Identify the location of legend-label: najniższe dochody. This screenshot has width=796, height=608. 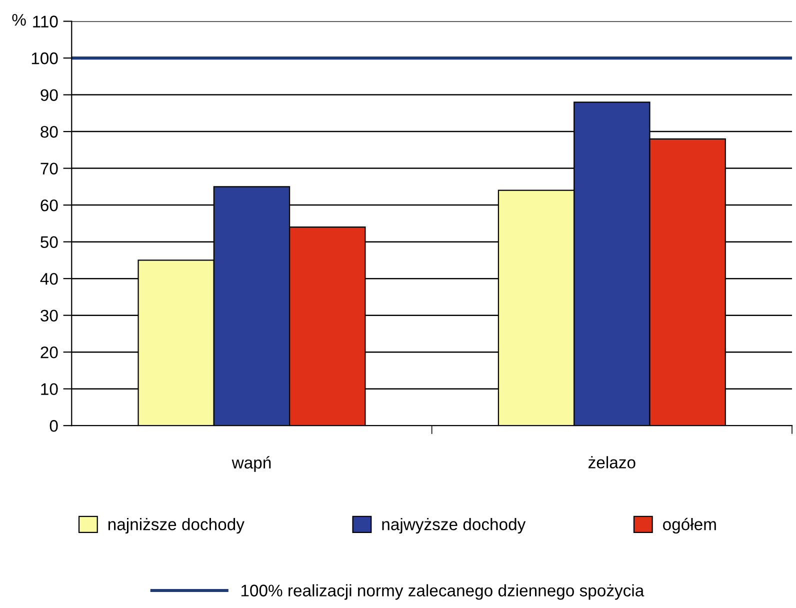
(176, 526).